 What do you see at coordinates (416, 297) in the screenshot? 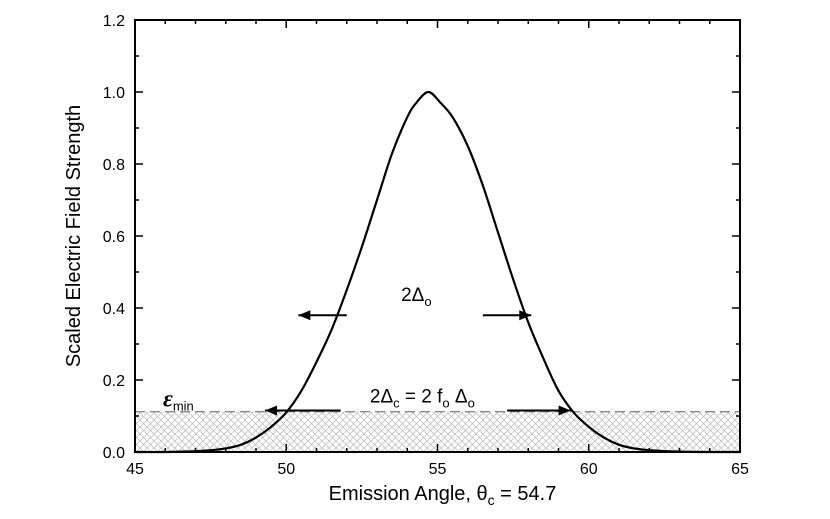
I see `label-2delta-o: 2Δo` at bounding box center [416, 297].